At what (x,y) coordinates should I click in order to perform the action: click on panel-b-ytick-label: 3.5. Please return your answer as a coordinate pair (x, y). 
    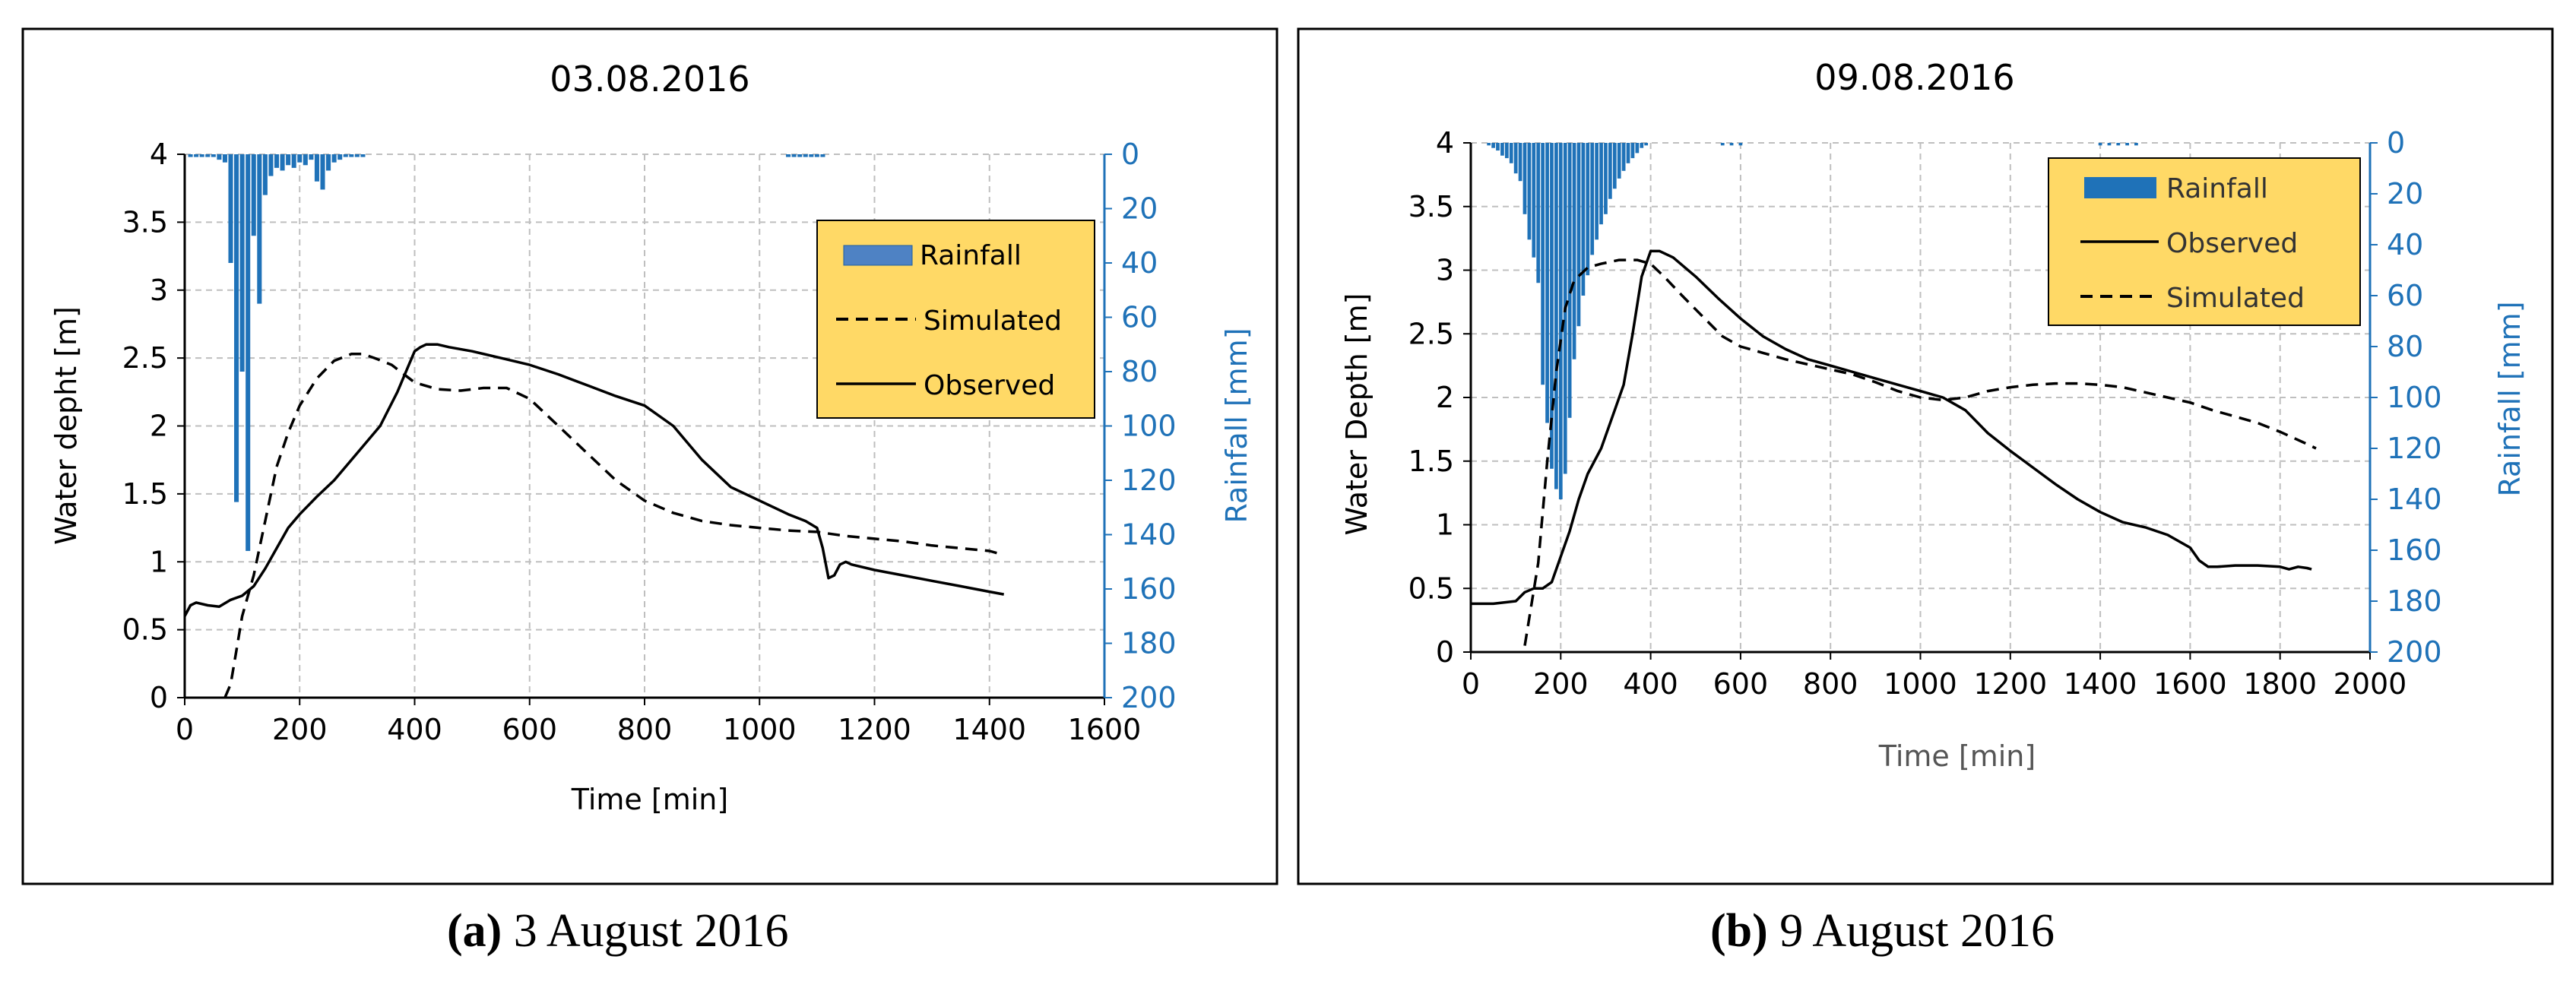
    Looking at the image, I should click on (1431, 206).